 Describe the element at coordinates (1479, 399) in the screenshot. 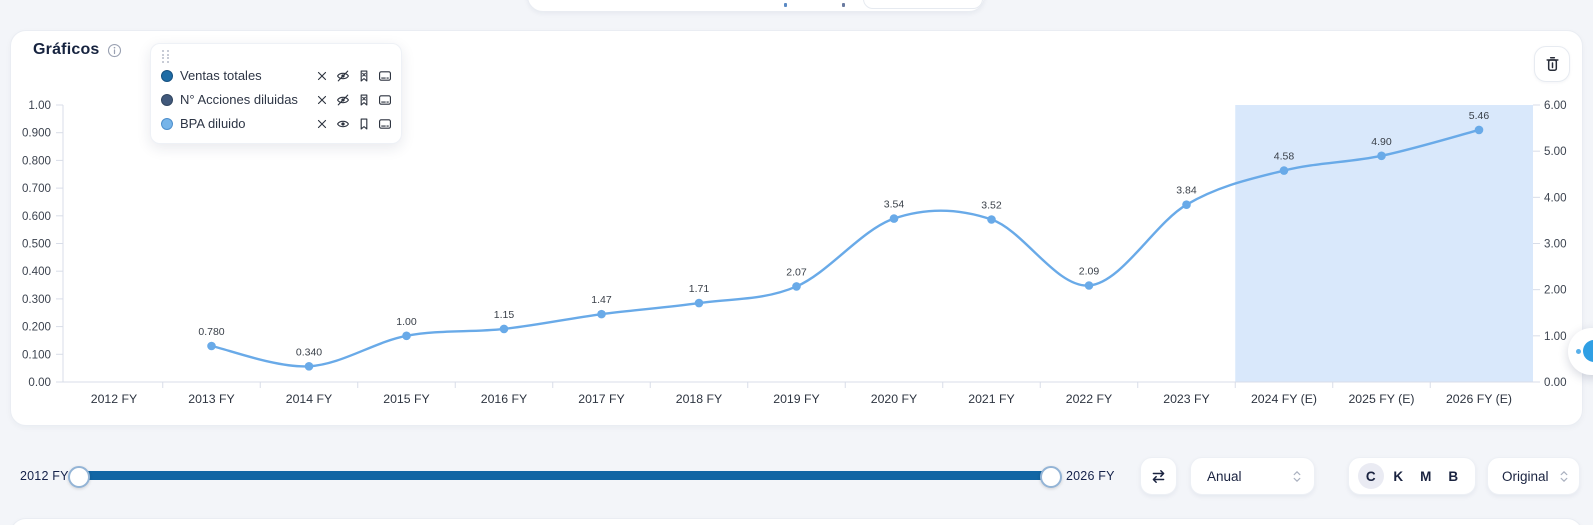

I see `x-axis-label: 2026 FY (E)` at that location.